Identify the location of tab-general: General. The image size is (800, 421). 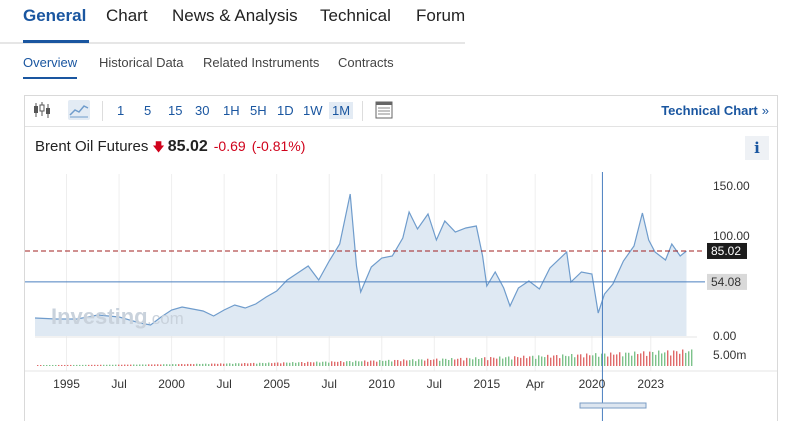
(55, 15).